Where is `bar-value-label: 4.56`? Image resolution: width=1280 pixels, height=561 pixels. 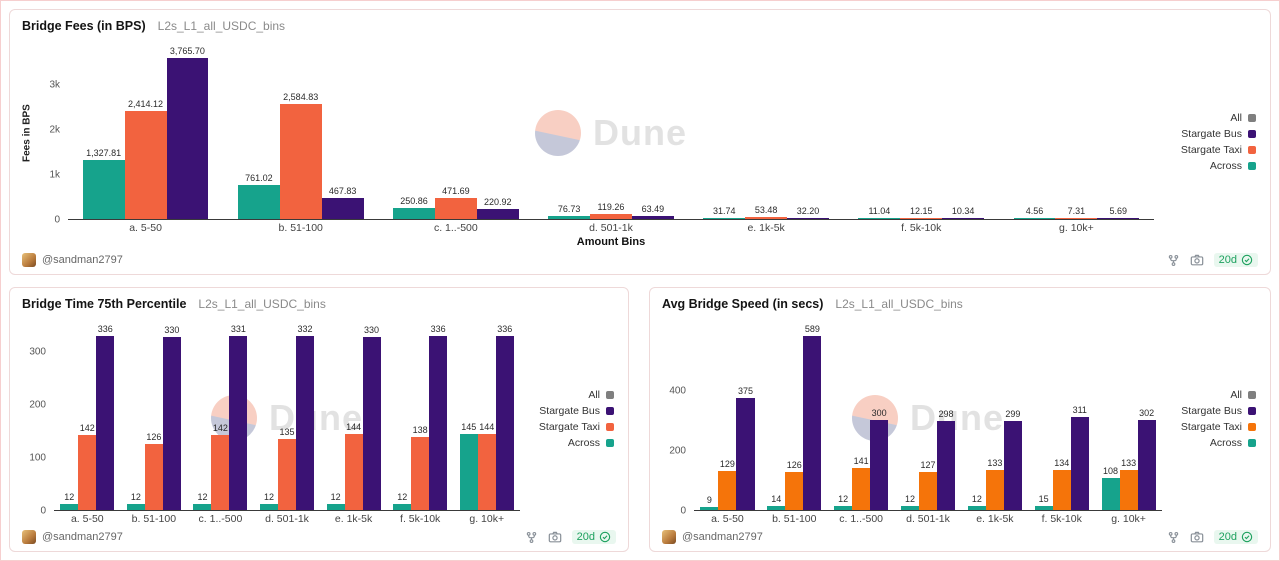 bar-value-label: 4.56 is located at coordinates (1034, 210).